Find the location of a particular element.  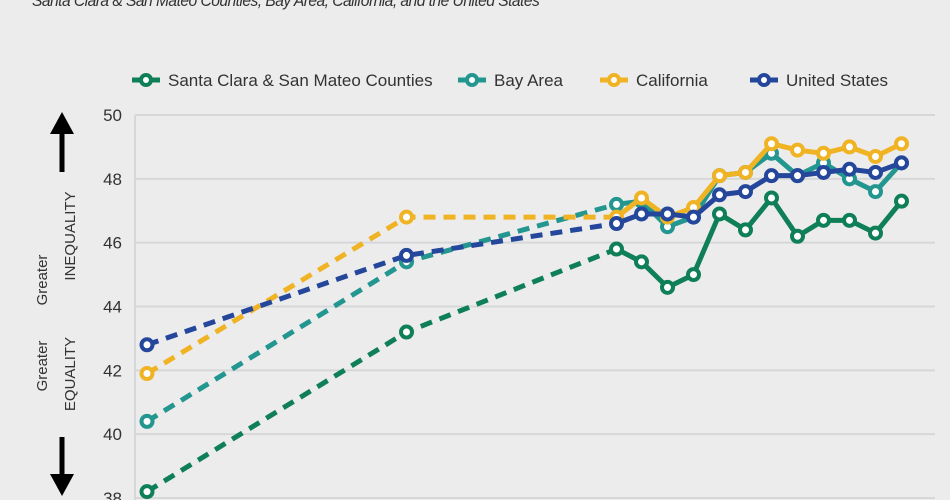

y-axis-ticks: 50 48 46 44 42 40 38 is located at coordinates (112, 303).